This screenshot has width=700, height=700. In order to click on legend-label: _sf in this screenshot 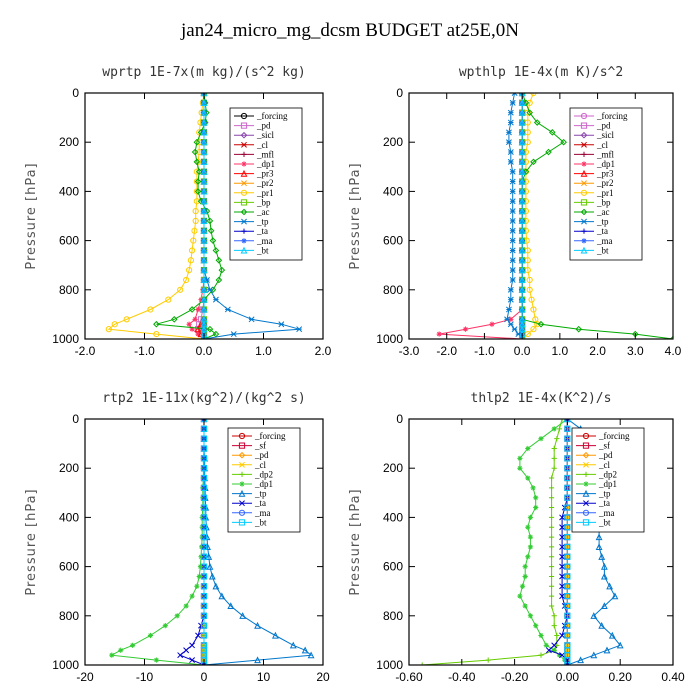, I will do `click(260, 446)`.